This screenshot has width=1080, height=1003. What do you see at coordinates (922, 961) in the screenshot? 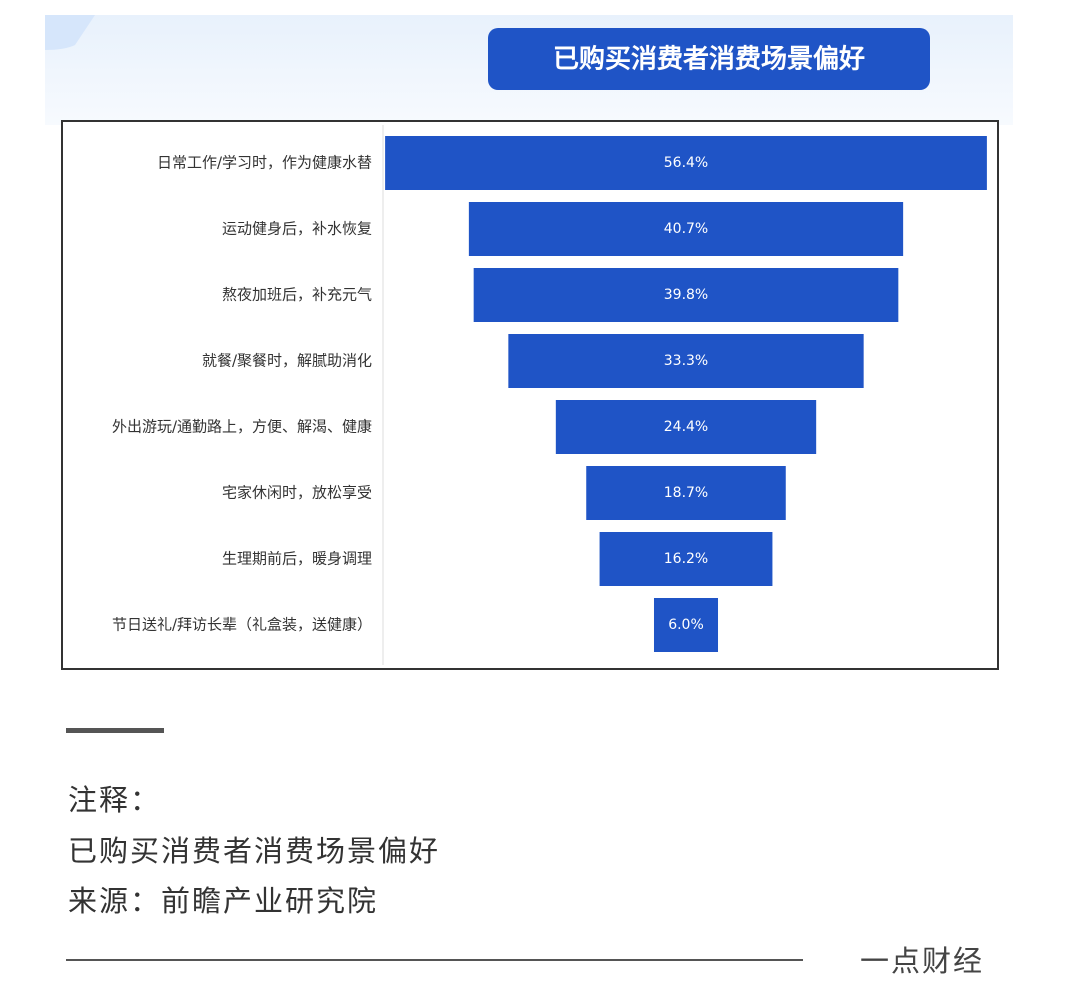
I see `brand: 一点财经` at bounding box center [922, 961].